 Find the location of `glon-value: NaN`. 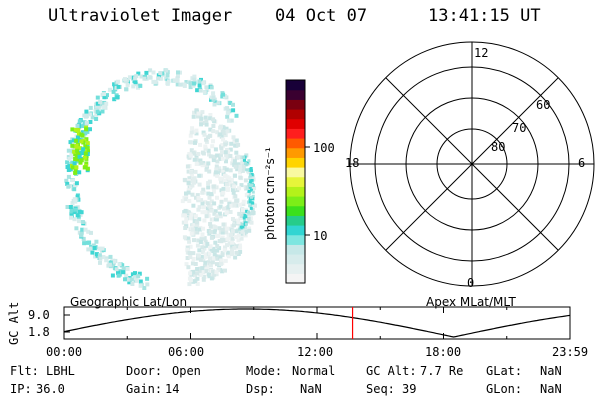

glon-value: NaN is located at coordinates (551, 389).